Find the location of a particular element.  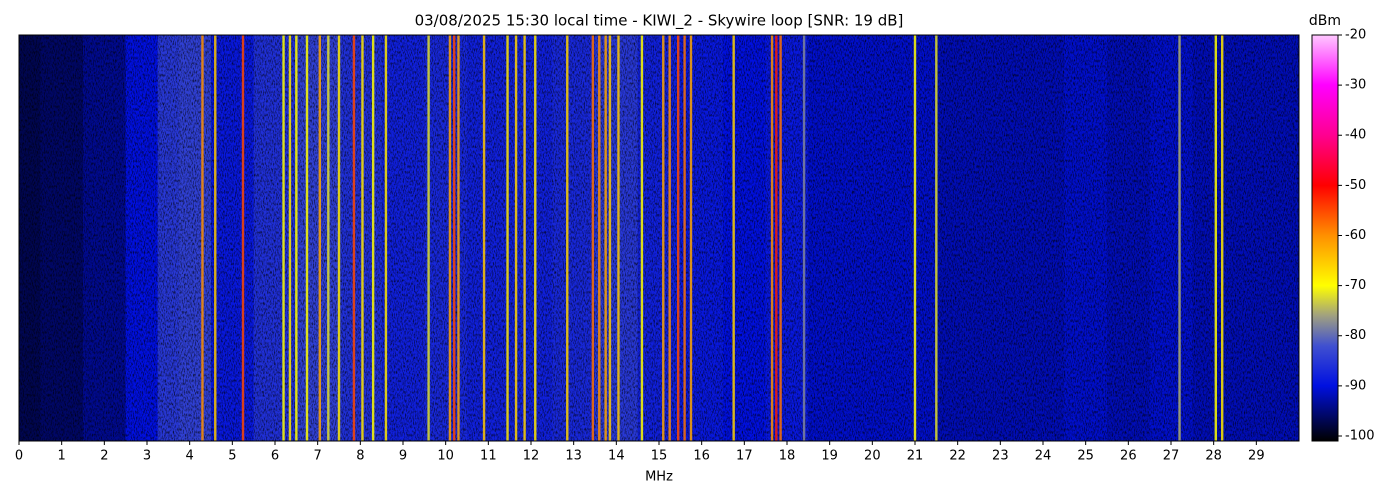

x-tick-label: 29 is located at coordinates (1256, 456).